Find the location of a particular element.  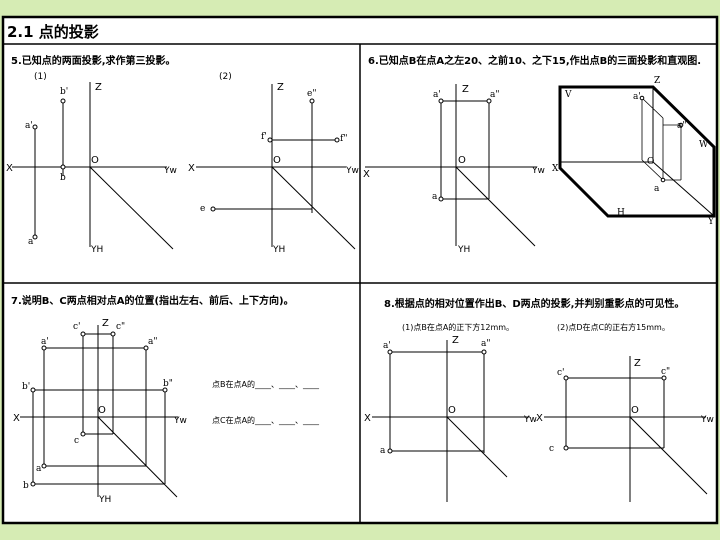

label-z: Z is located at coordinates (657, 81).